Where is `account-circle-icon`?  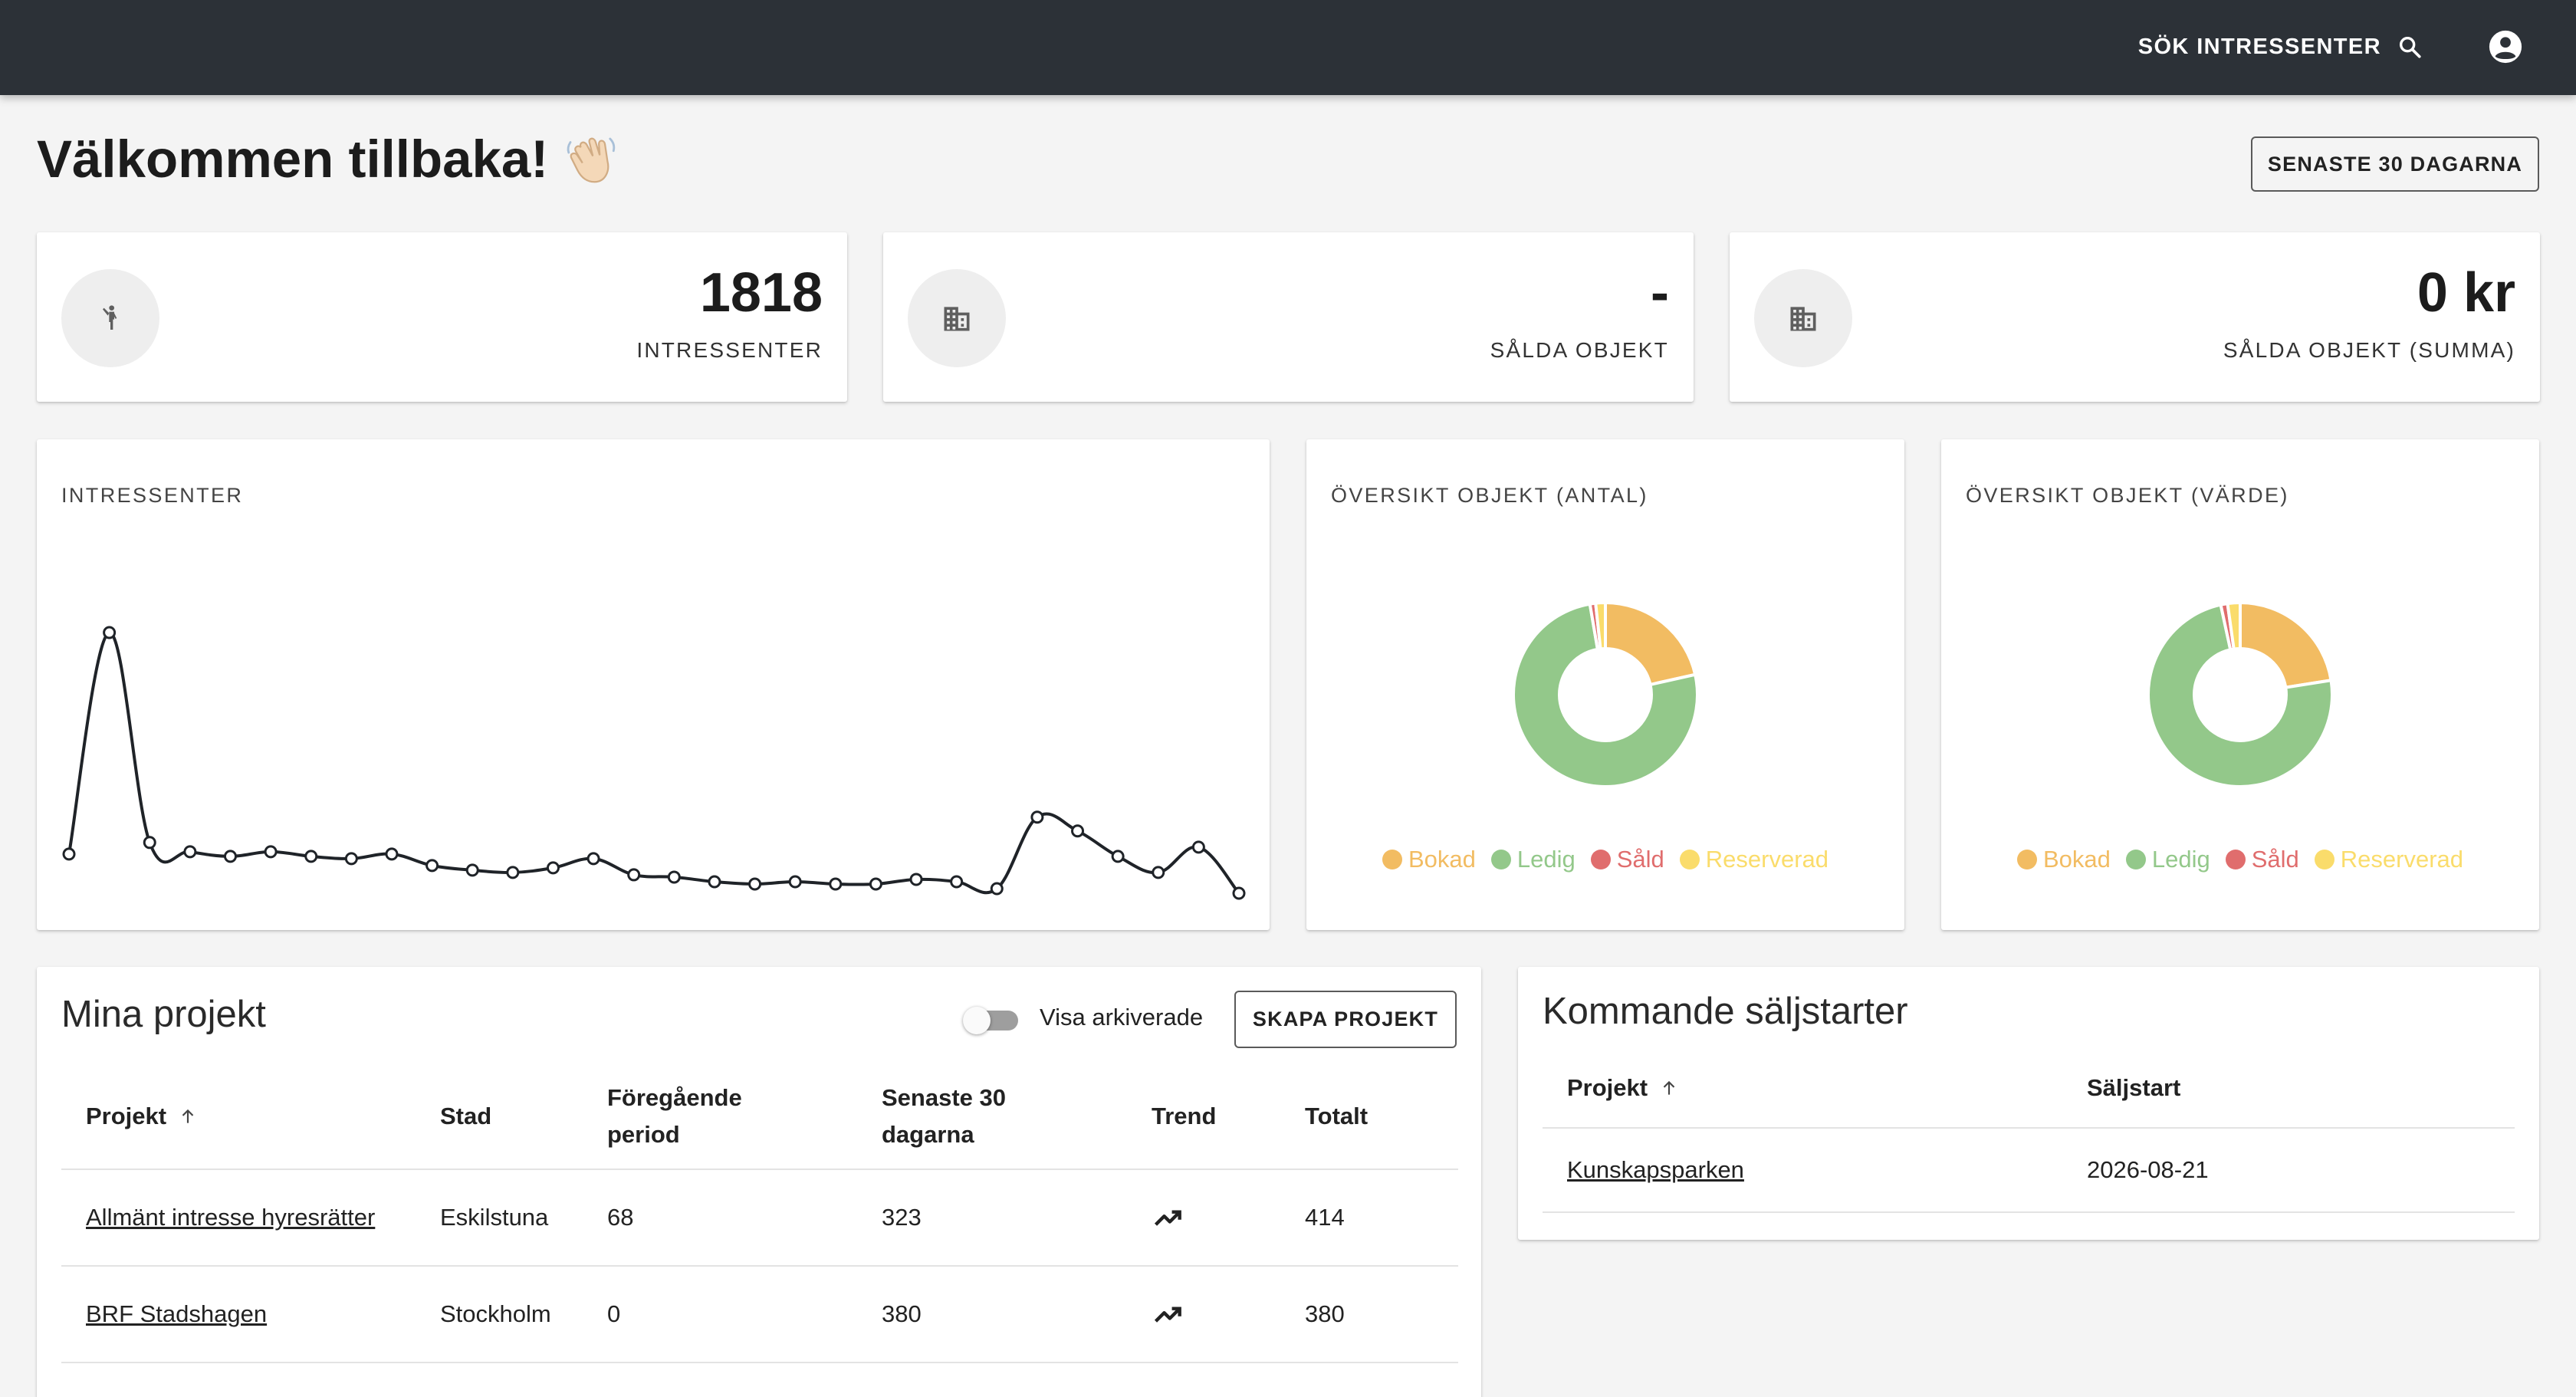 account-circle-icon is located at coordinates (2505, 46).